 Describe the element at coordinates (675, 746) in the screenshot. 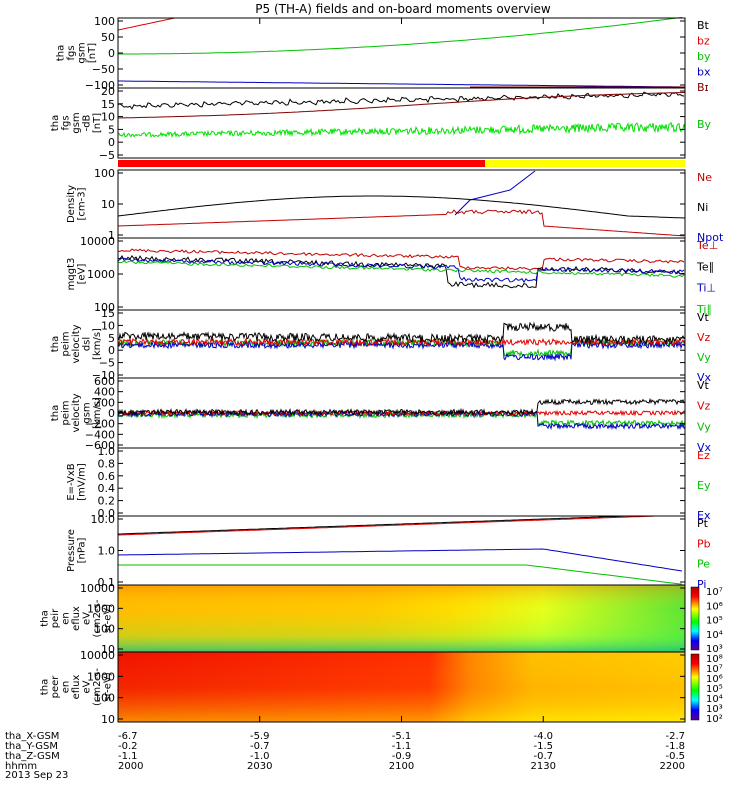

I see `orbit-value: -1.8` at that location.